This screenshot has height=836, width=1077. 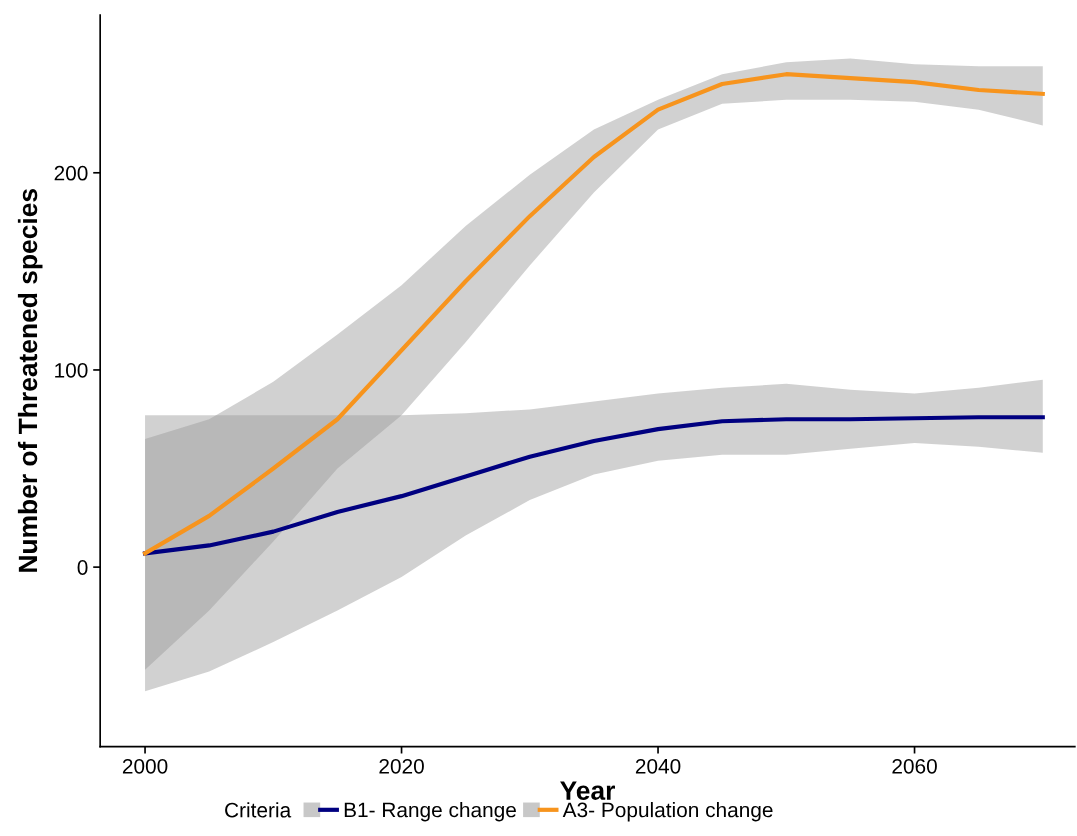 I want to click on x-tick-label: 2000, so click(x=145, y=766).